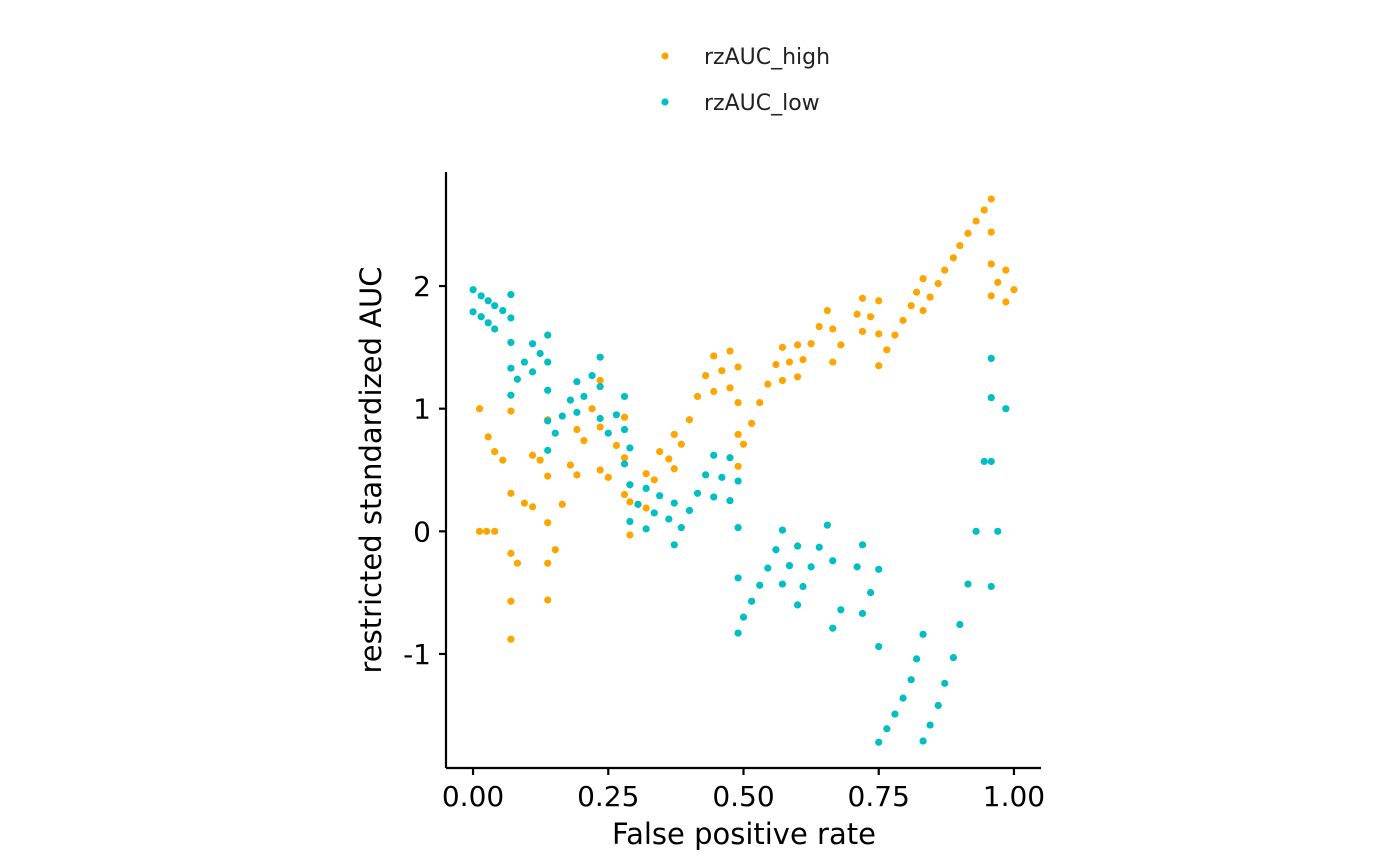 The width and height of the screenshot is (1400, 866). What do you see at coordinates (745, 57) in the screenshot?
I see `legend-item-rzAUC_high: rzAUC_high` at bounding box center [745, 57].